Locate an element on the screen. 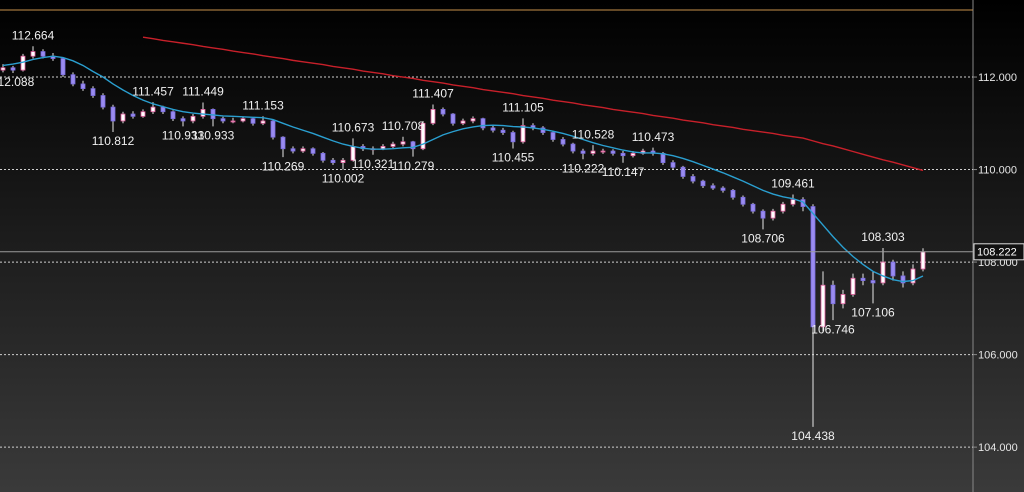 This screenshot has height=492, width=1024. high-label: 110.528 is located at coordinates (593, 134).